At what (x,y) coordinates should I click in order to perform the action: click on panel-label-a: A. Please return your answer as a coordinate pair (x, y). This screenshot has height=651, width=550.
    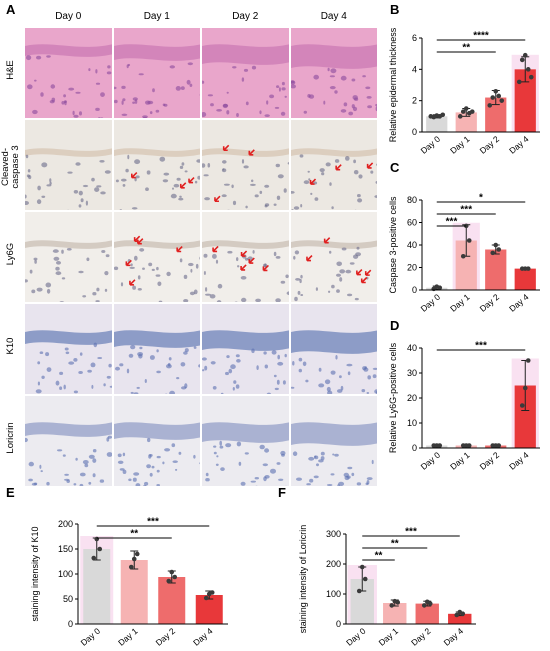
    Looking at the image, I should click on (11, 9).